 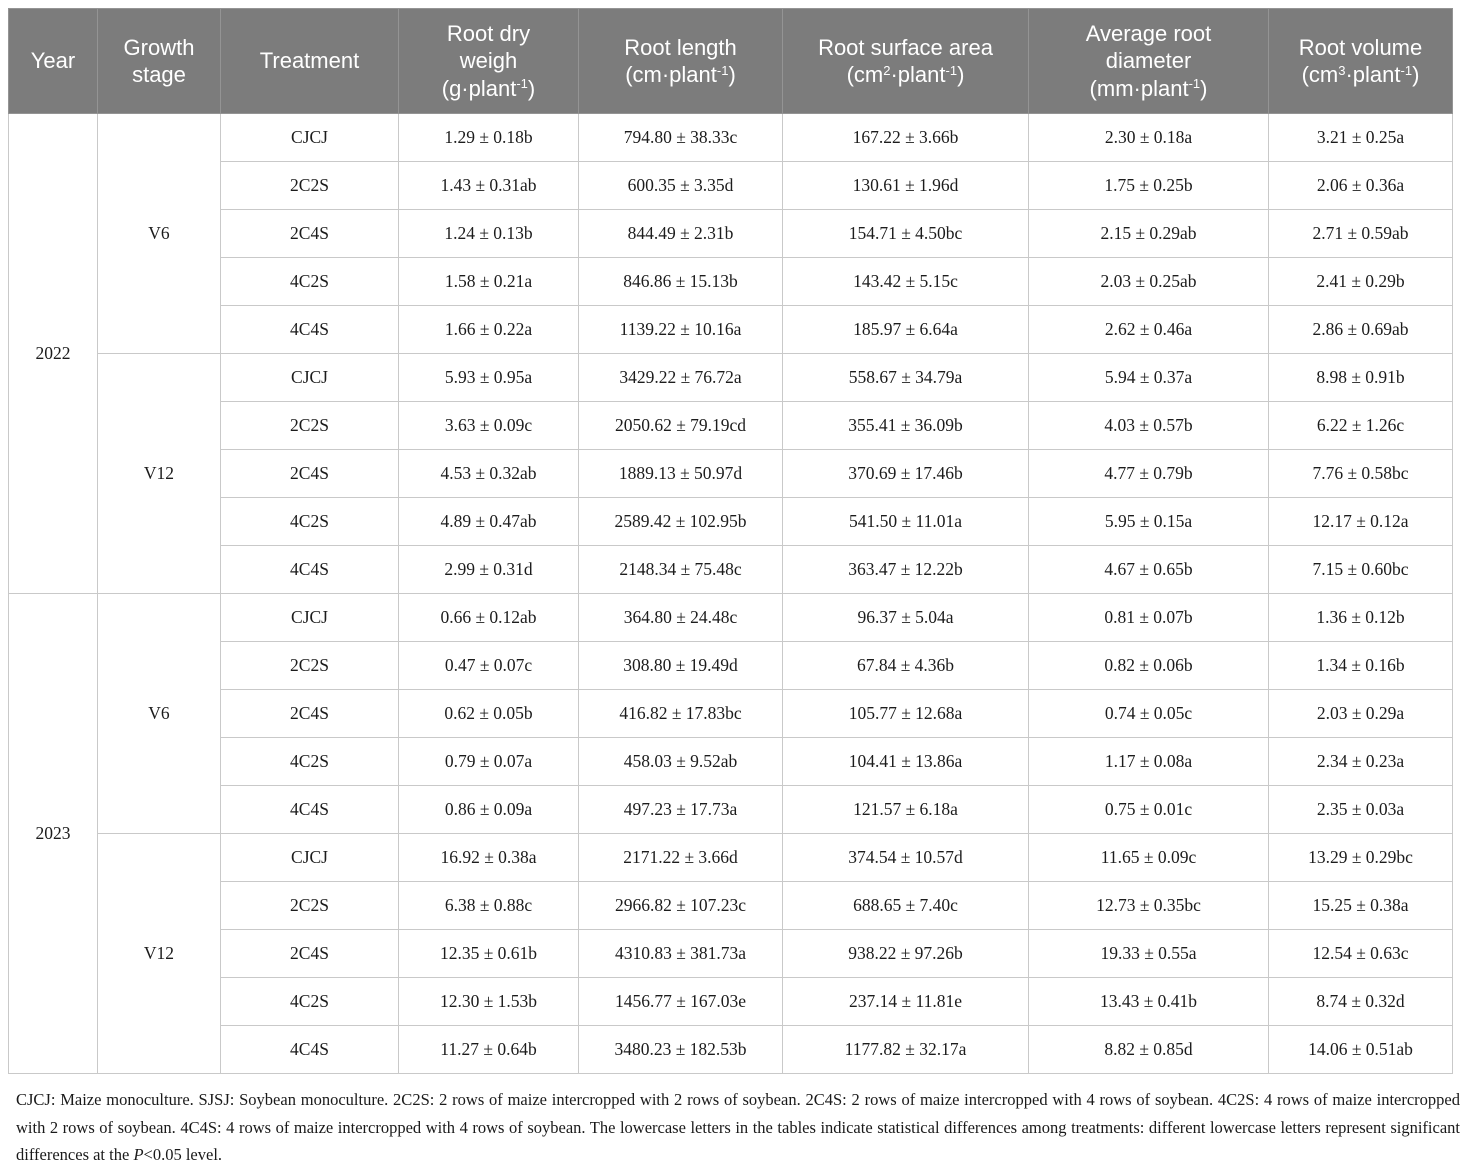 What do you see at coordinates (1360, 137) in the screenshot?
I see `value-cell: 3.21 ± 0.25a` at bounding box center [1360, 137].